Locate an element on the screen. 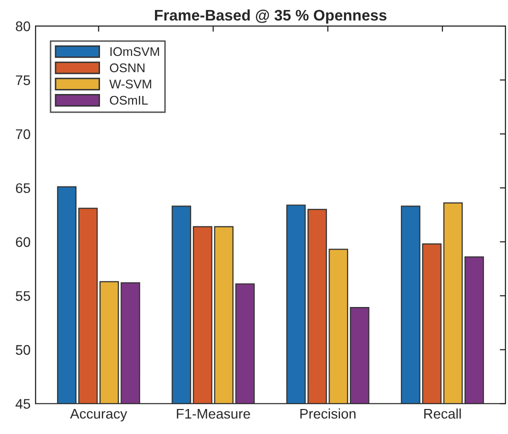  x-tick-label: Recall is located at coordinates (442, 413).